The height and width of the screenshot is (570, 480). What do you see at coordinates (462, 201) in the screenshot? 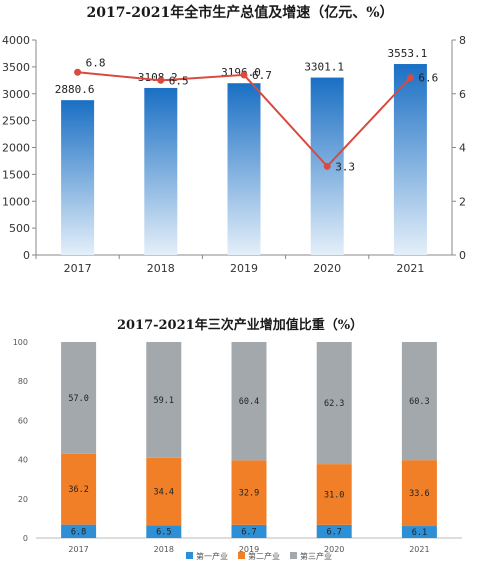
I see `right-tick-label: 2` at bounding box center [462, 201].